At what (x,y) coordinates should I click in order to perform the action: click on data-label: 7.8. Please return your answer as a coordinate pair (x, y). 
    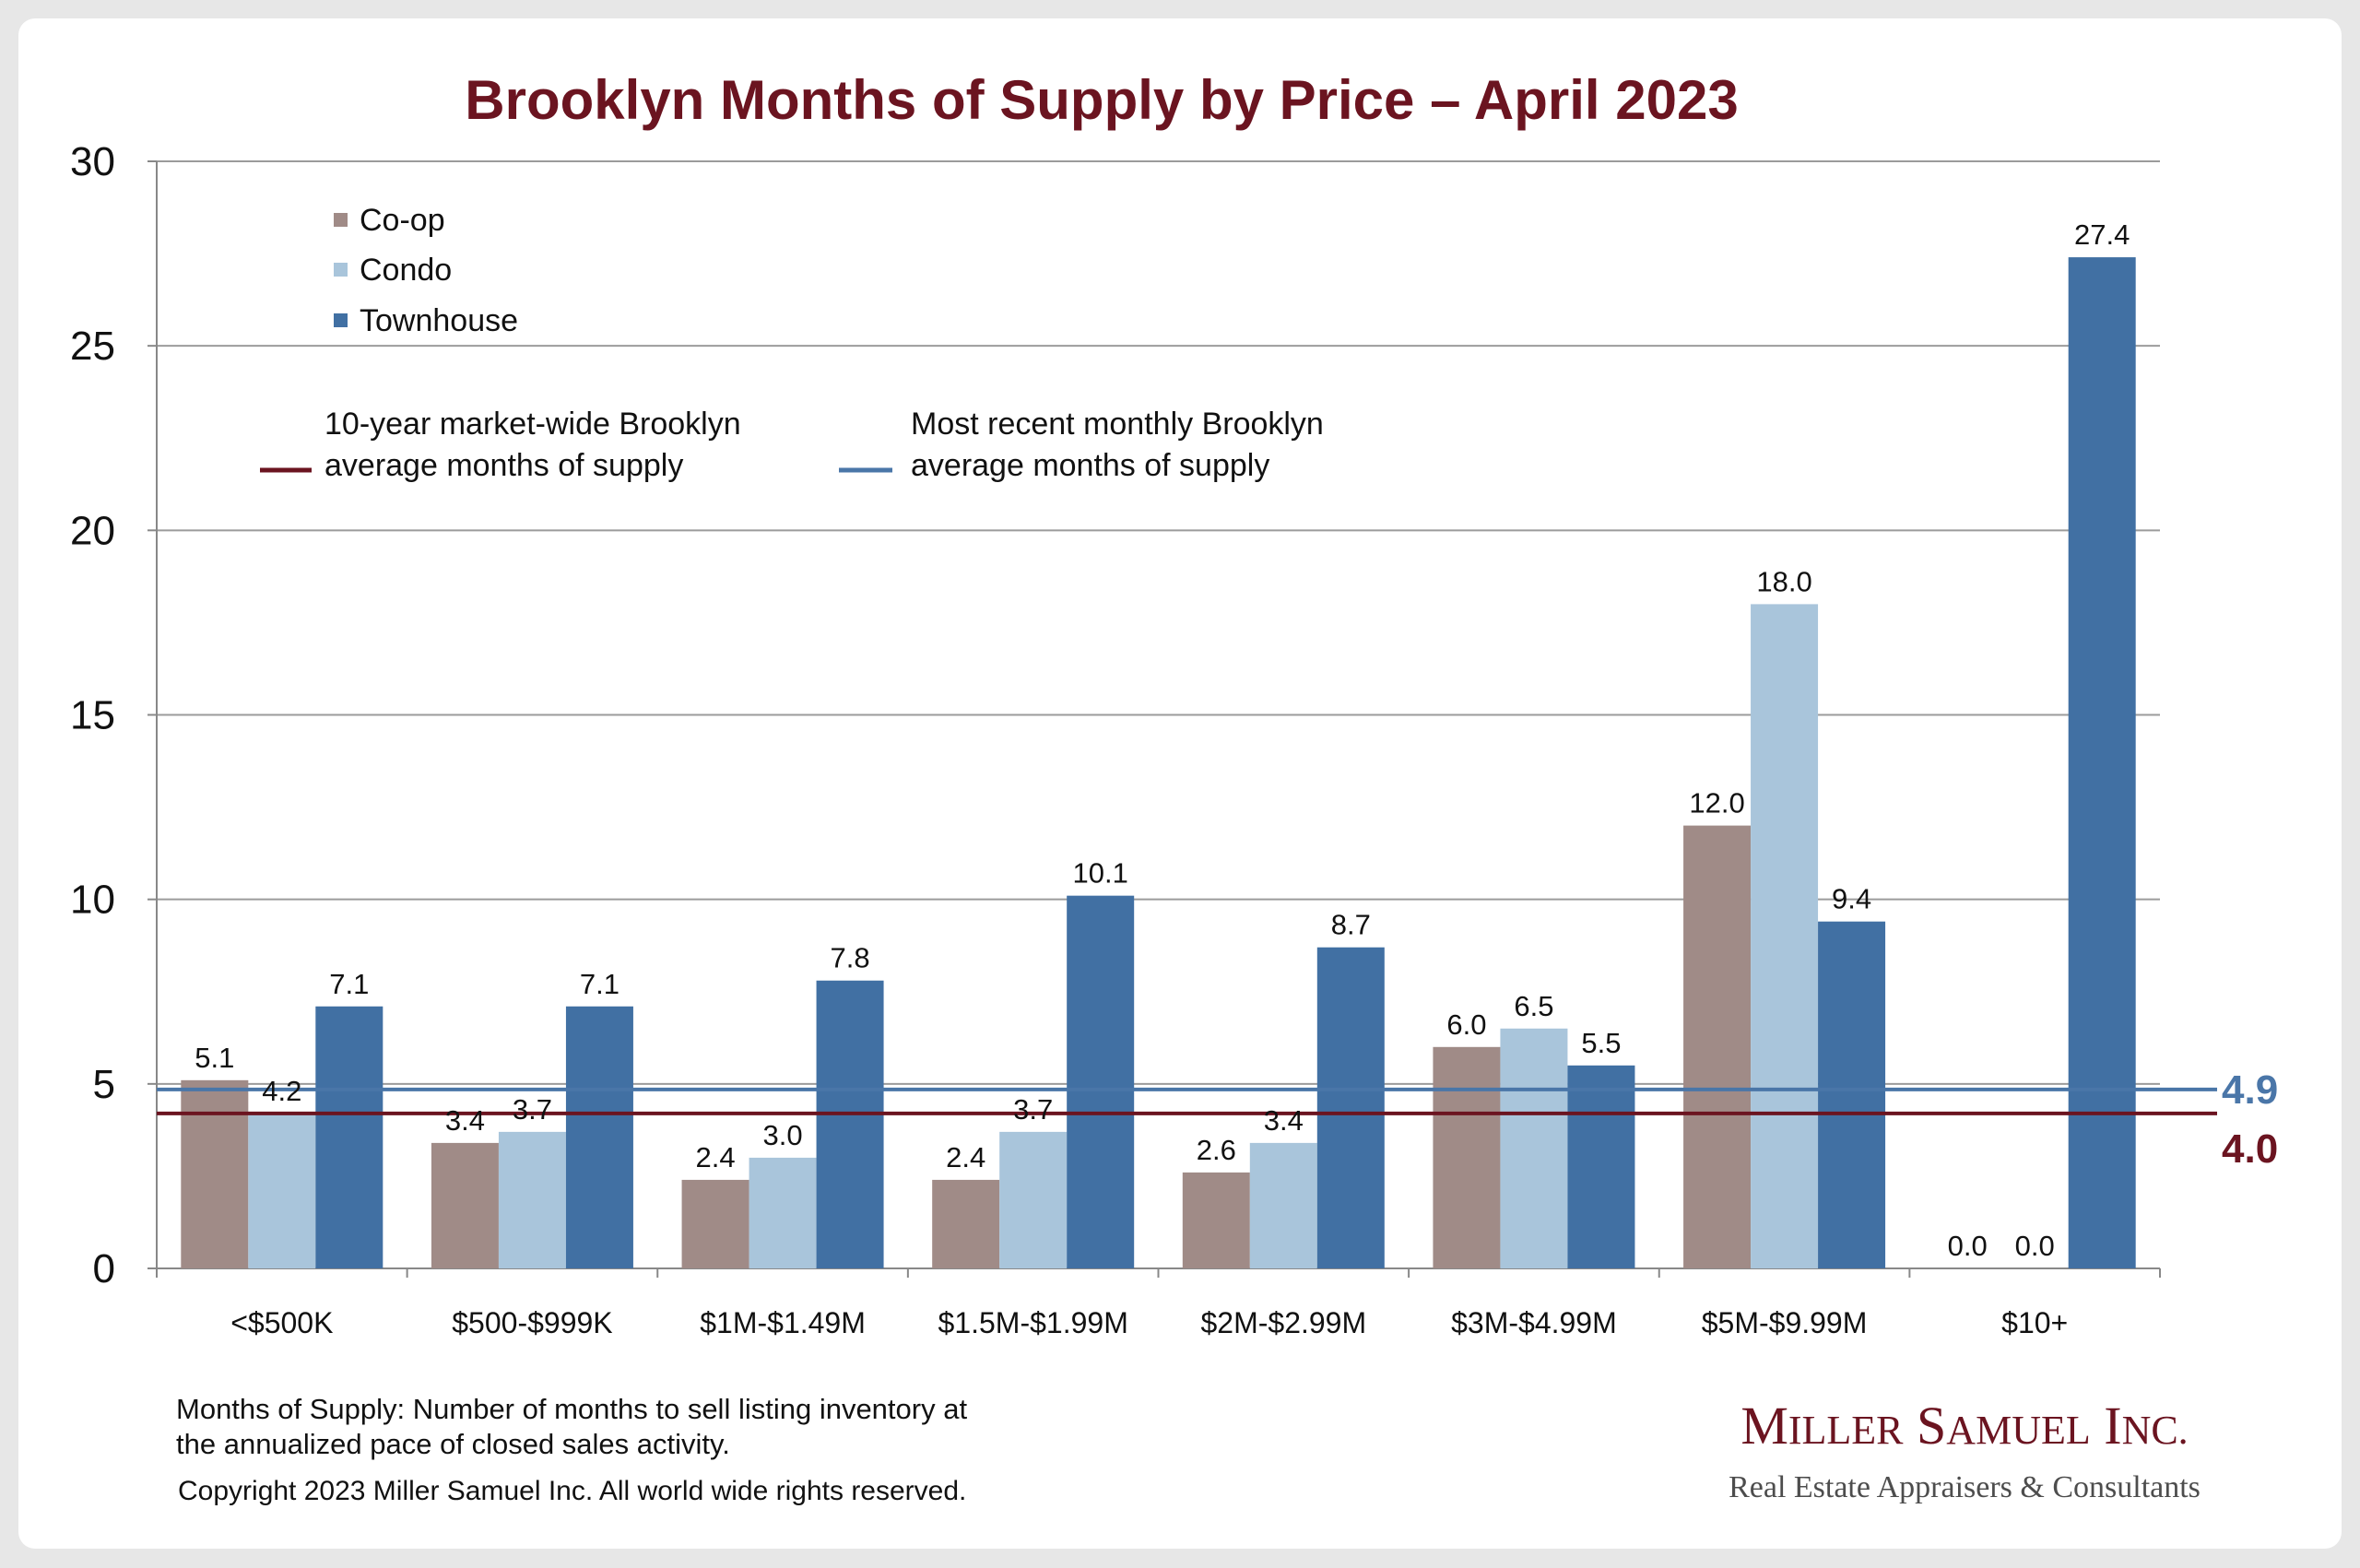
    Looking at the image, I should click on (850, 958).